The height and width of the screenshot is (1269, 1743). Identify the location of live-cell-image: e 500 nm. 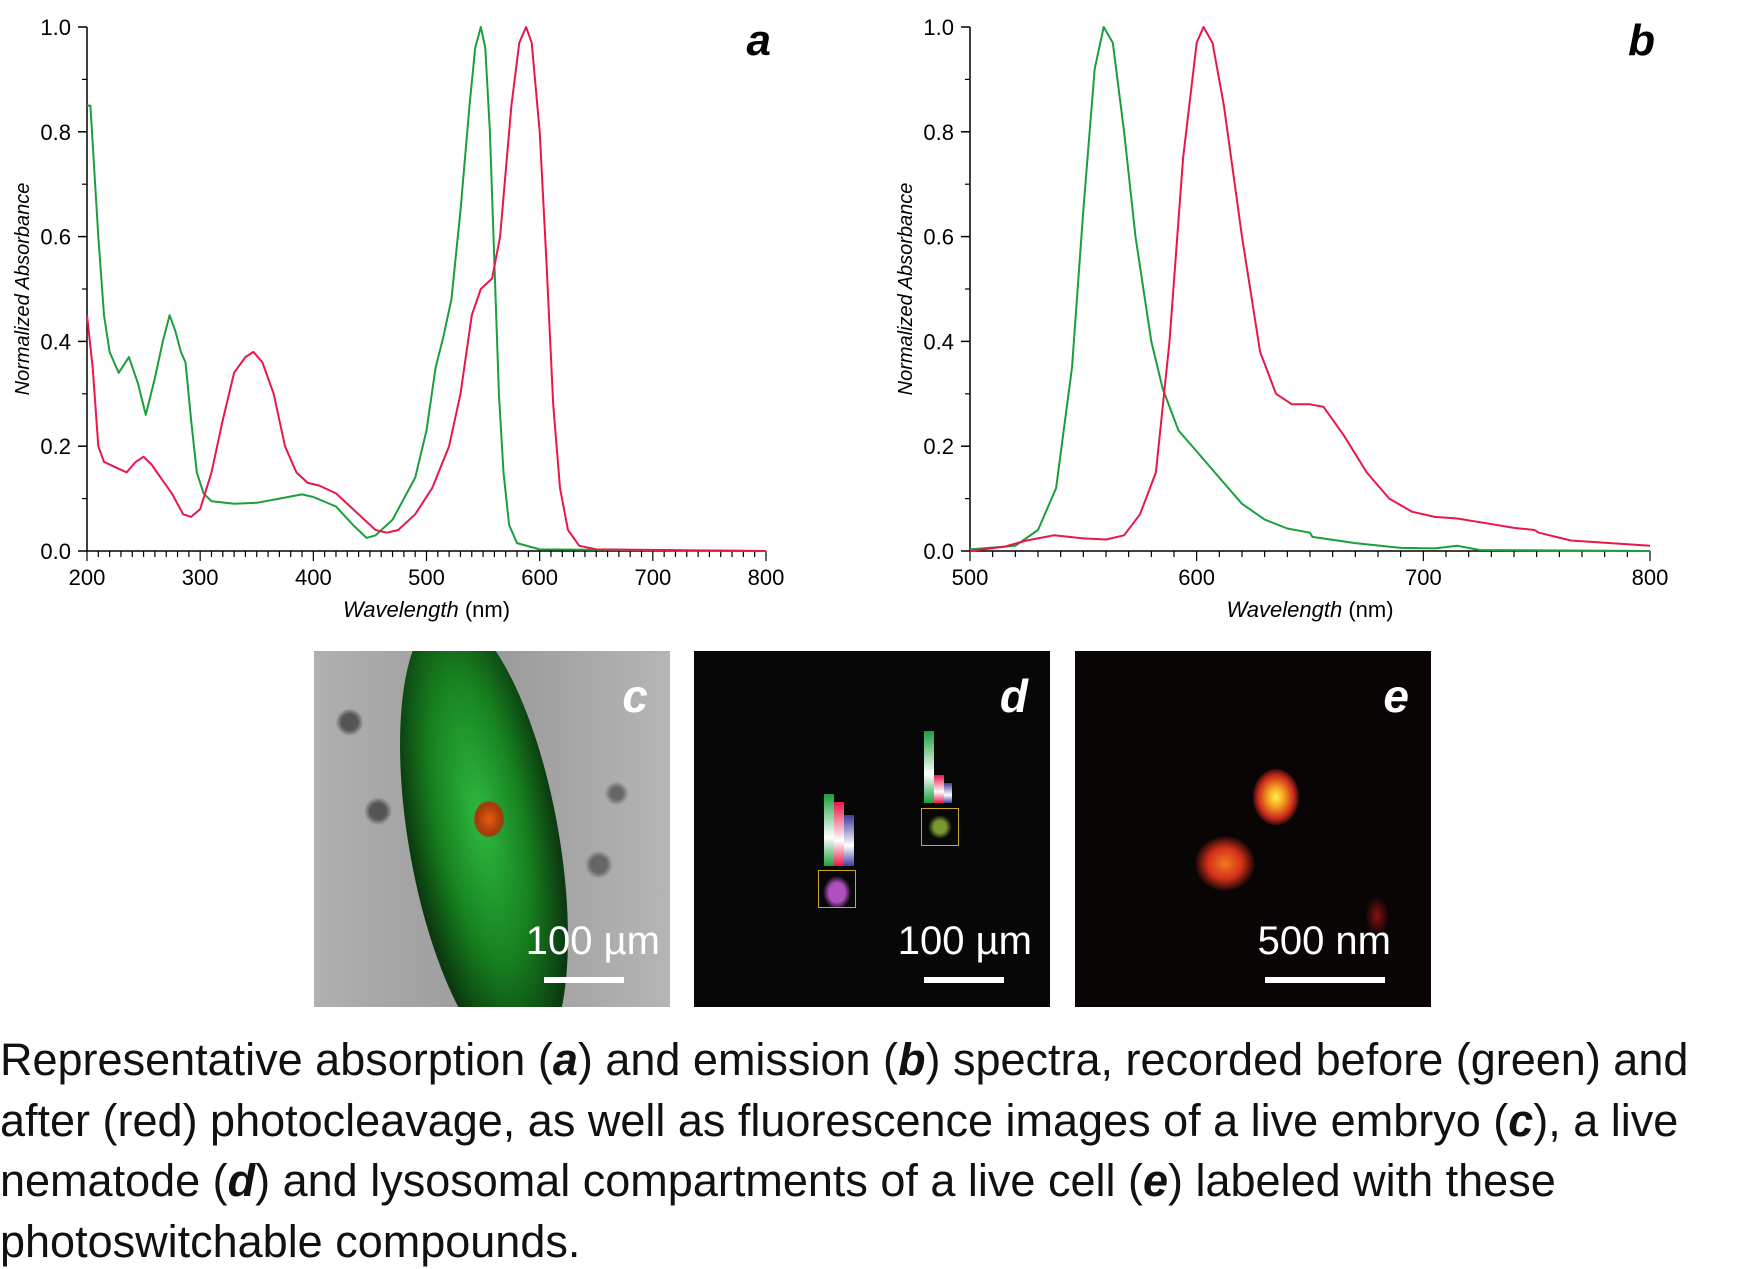
(1253, 829).